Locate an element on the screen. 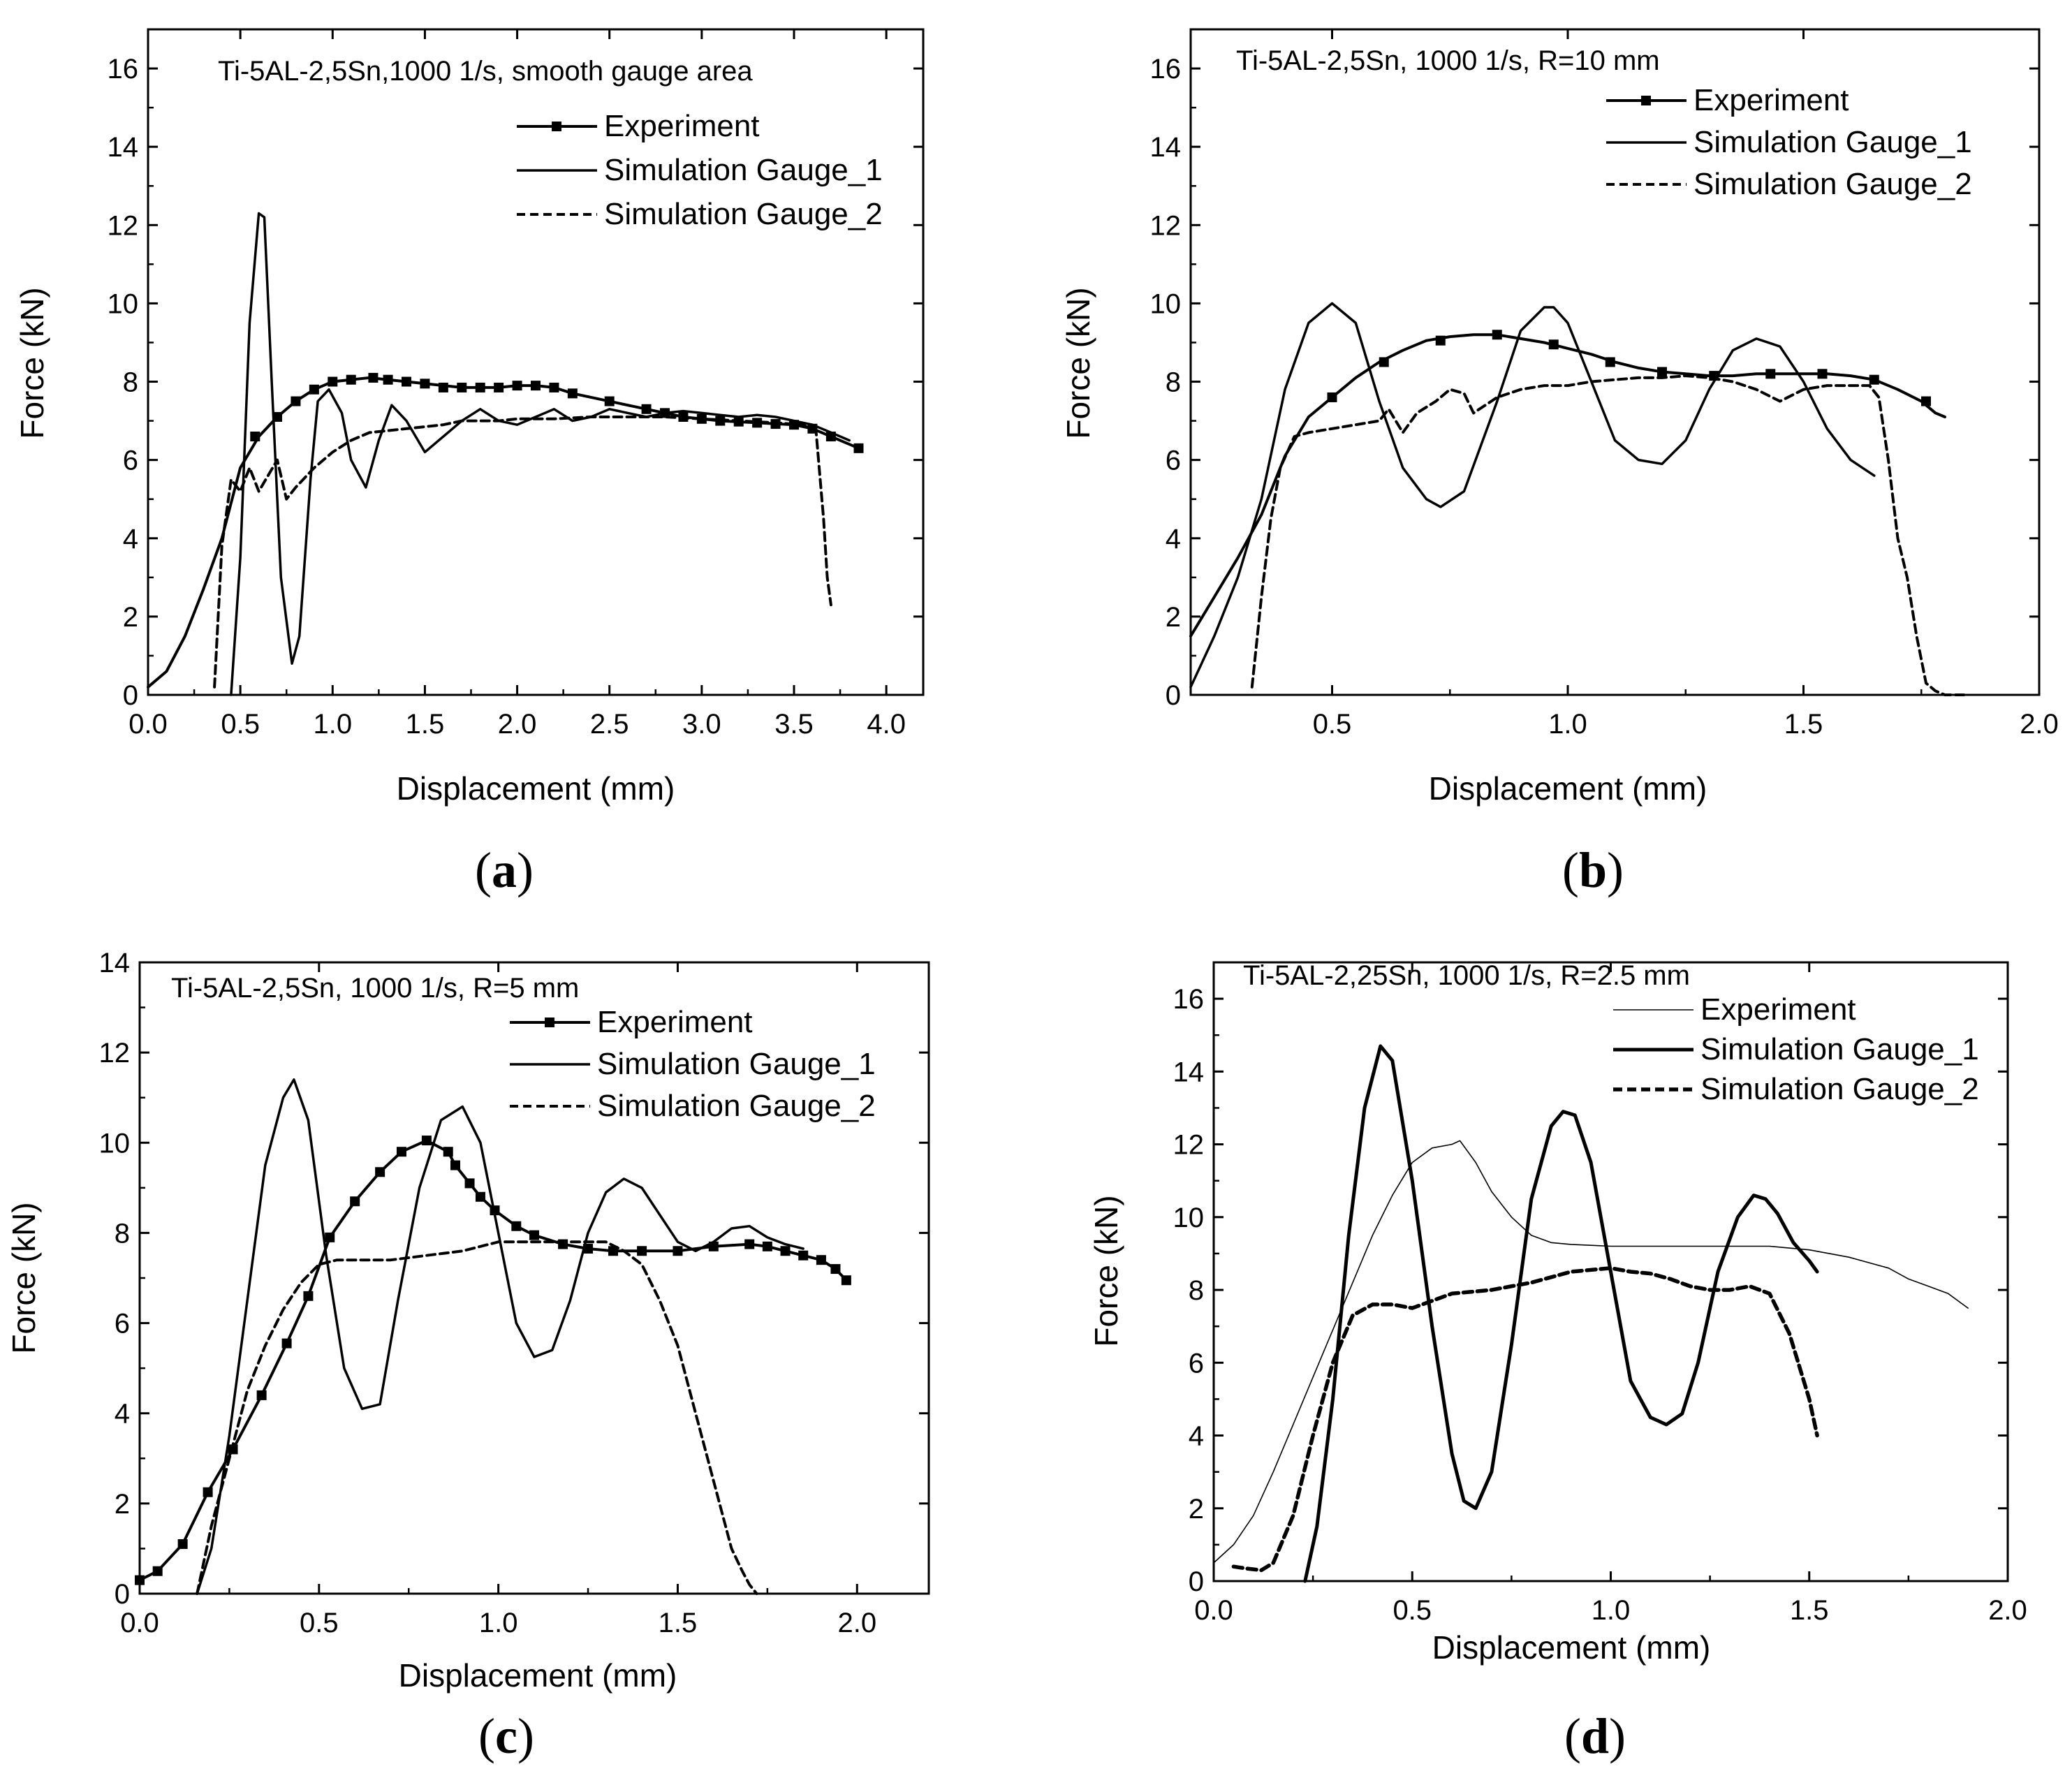 Image resolution: width=2072 pixels, height=1792 pixels. chart-title: Ti-5AL-2,5Sn, 1000 1/s, R=5 mm is located at coordinates (375, 988).